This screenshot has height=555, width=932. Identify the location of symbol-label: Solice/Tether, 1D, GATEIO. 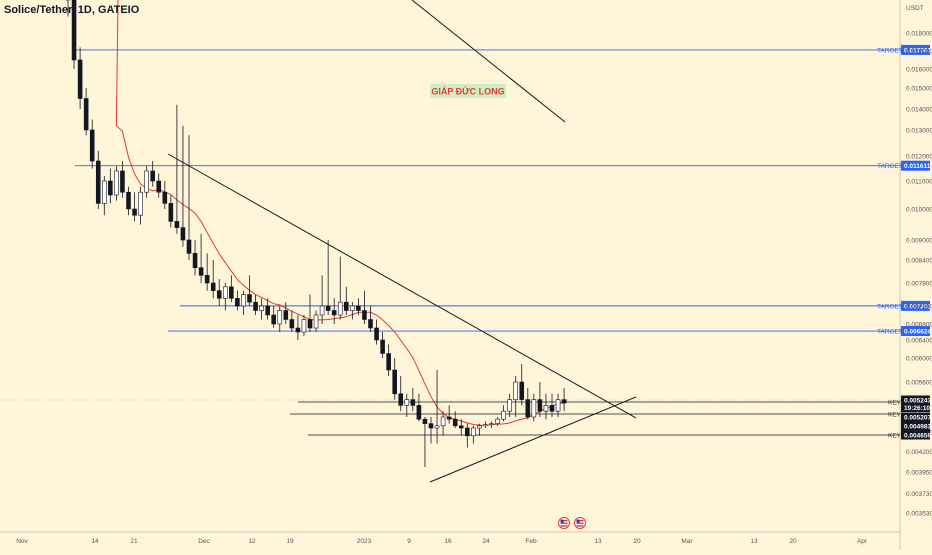
(72, 10).